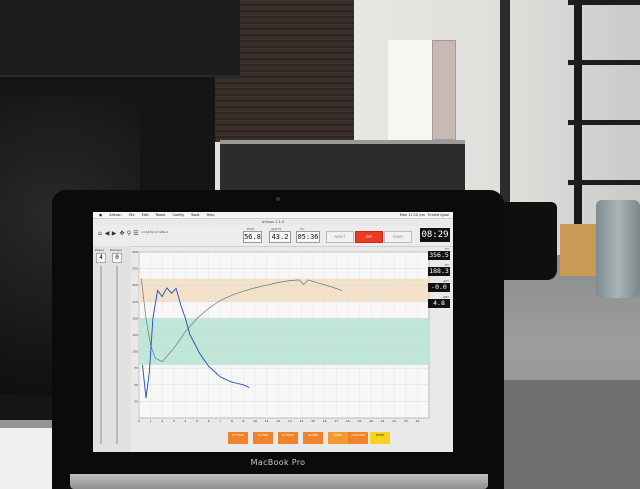 The image size is (640, 489). What do you see at coordinates (151, 421) in the screenshot?
I see `x-tick-label: 1` at bounding box center [151, 421].